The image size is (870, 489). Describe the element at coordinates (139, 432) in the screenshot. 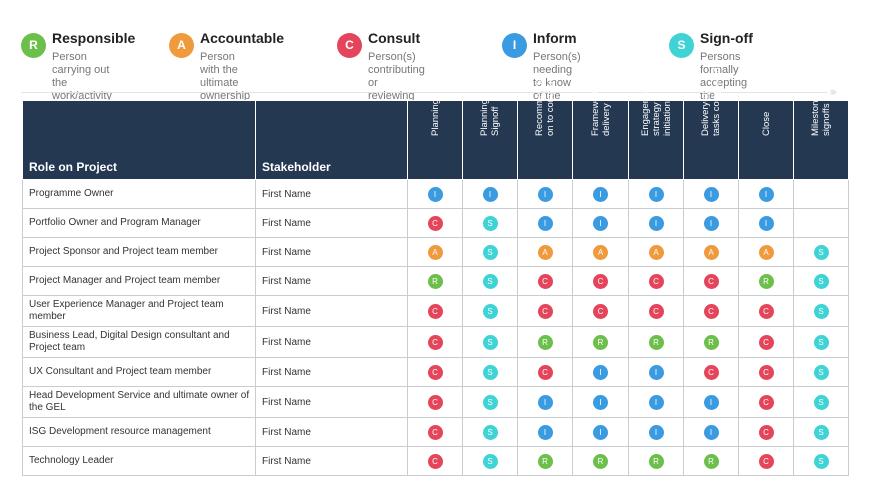

I see `role-cell: ISG Development resource management` at that location.